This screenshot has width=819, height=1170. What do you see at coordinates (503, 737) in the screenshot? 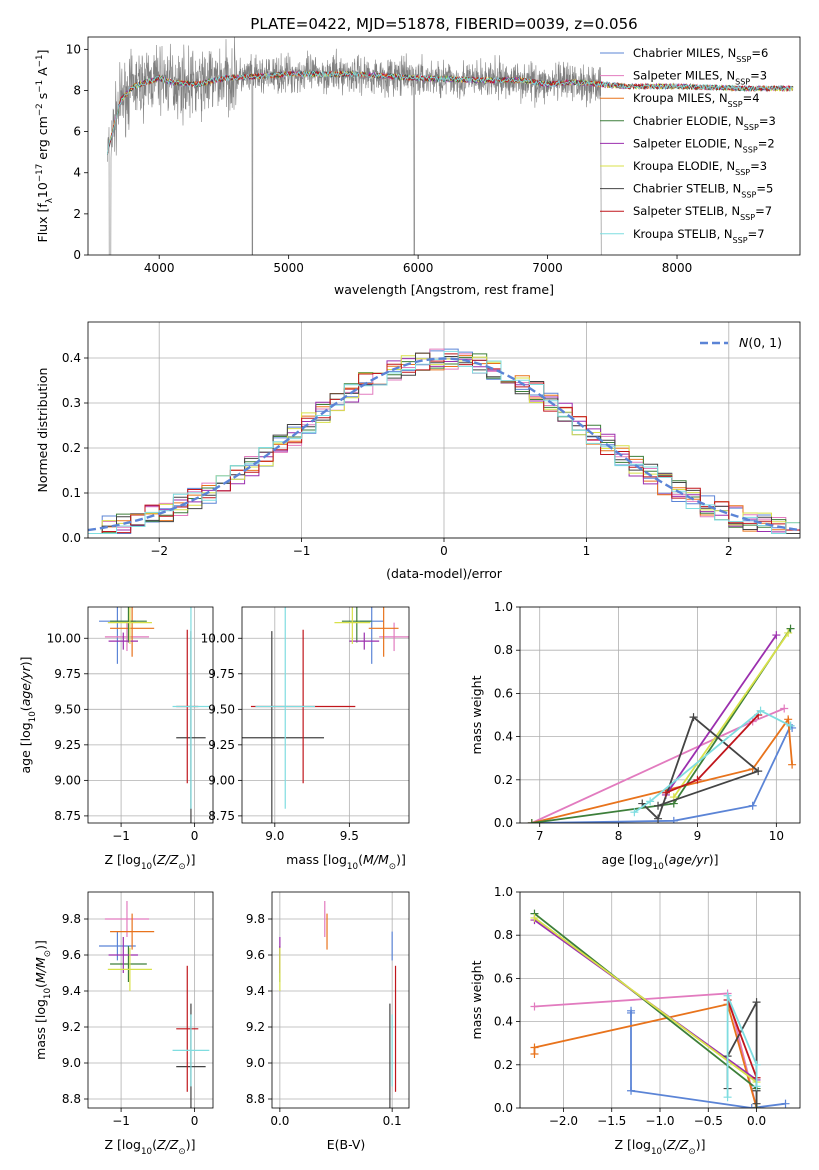
I see `y-tick-label: 0.4` at bounding box center [503, 737].